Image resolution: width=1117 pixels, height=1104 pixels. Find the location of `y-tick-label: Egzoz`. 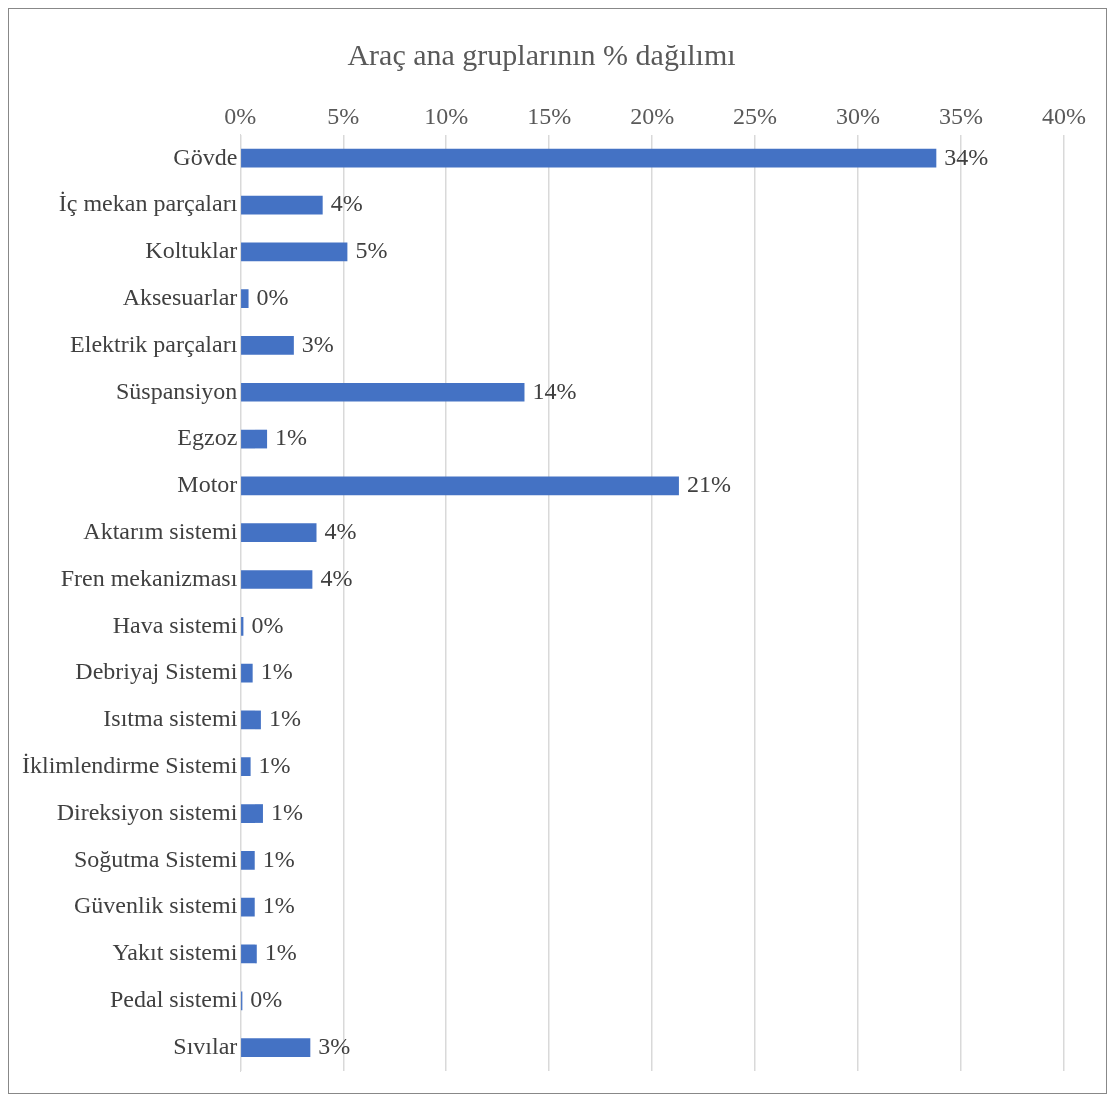

y-tick-label: Egzoz is located at coordinates (207, 437).